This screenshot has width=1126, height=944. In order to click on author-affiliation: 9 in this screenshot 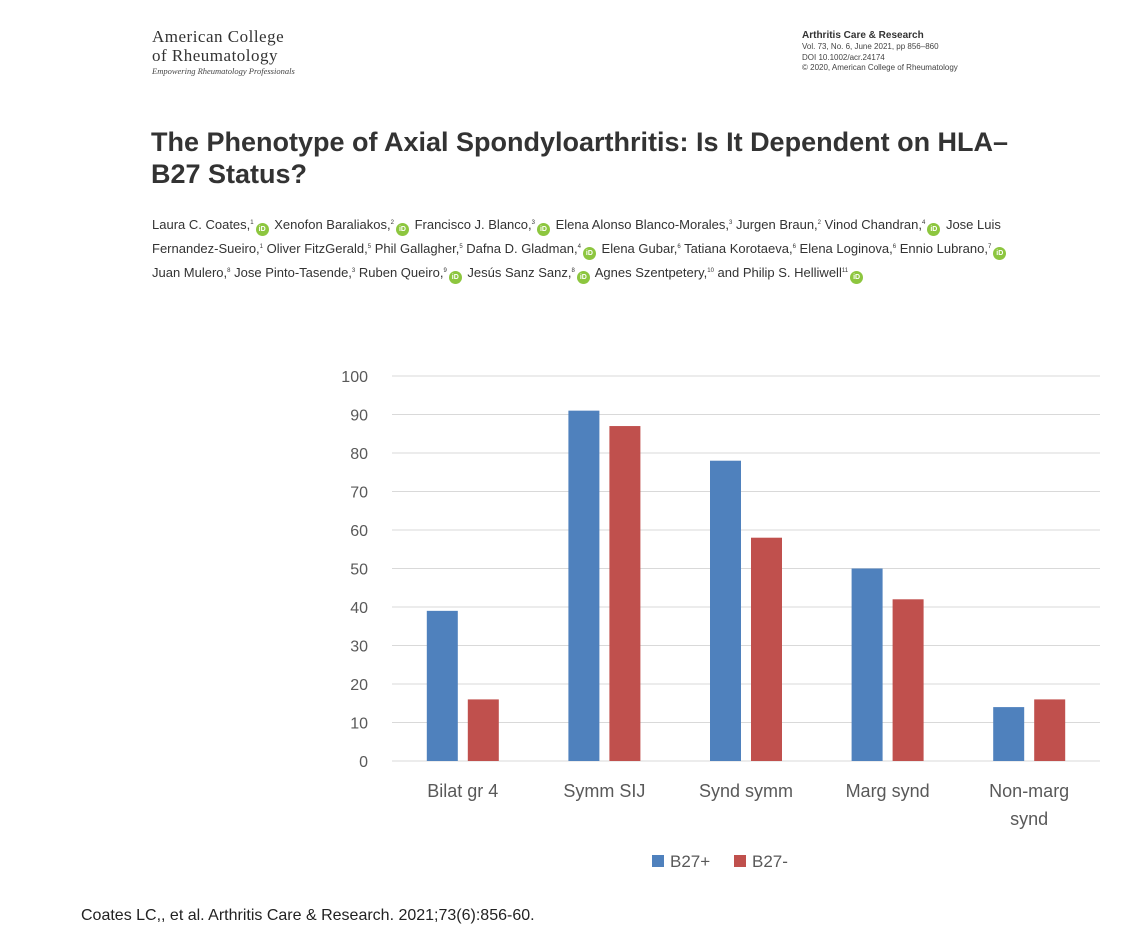, I will do `click(445, 271)`.